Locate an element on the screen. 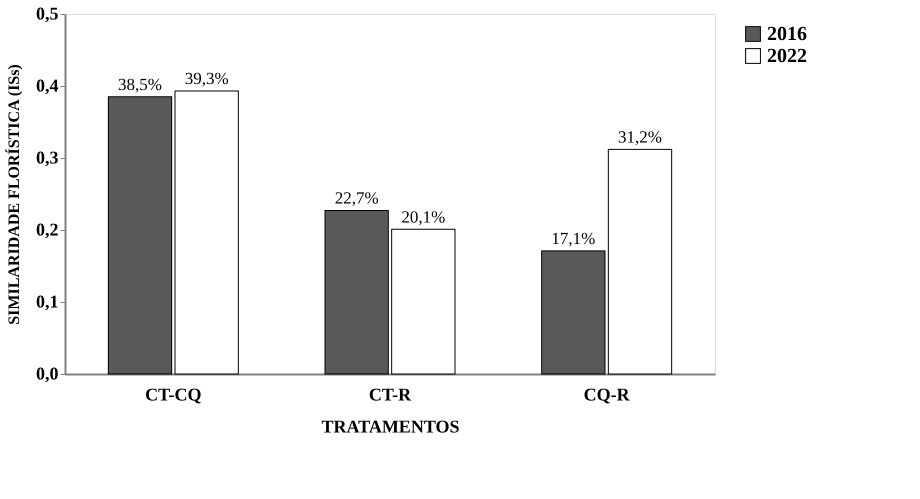 Image resolution: width=920 pixels, height=499 pixels. y-tick-label: 0,2 is located at coordinates (47, 230).